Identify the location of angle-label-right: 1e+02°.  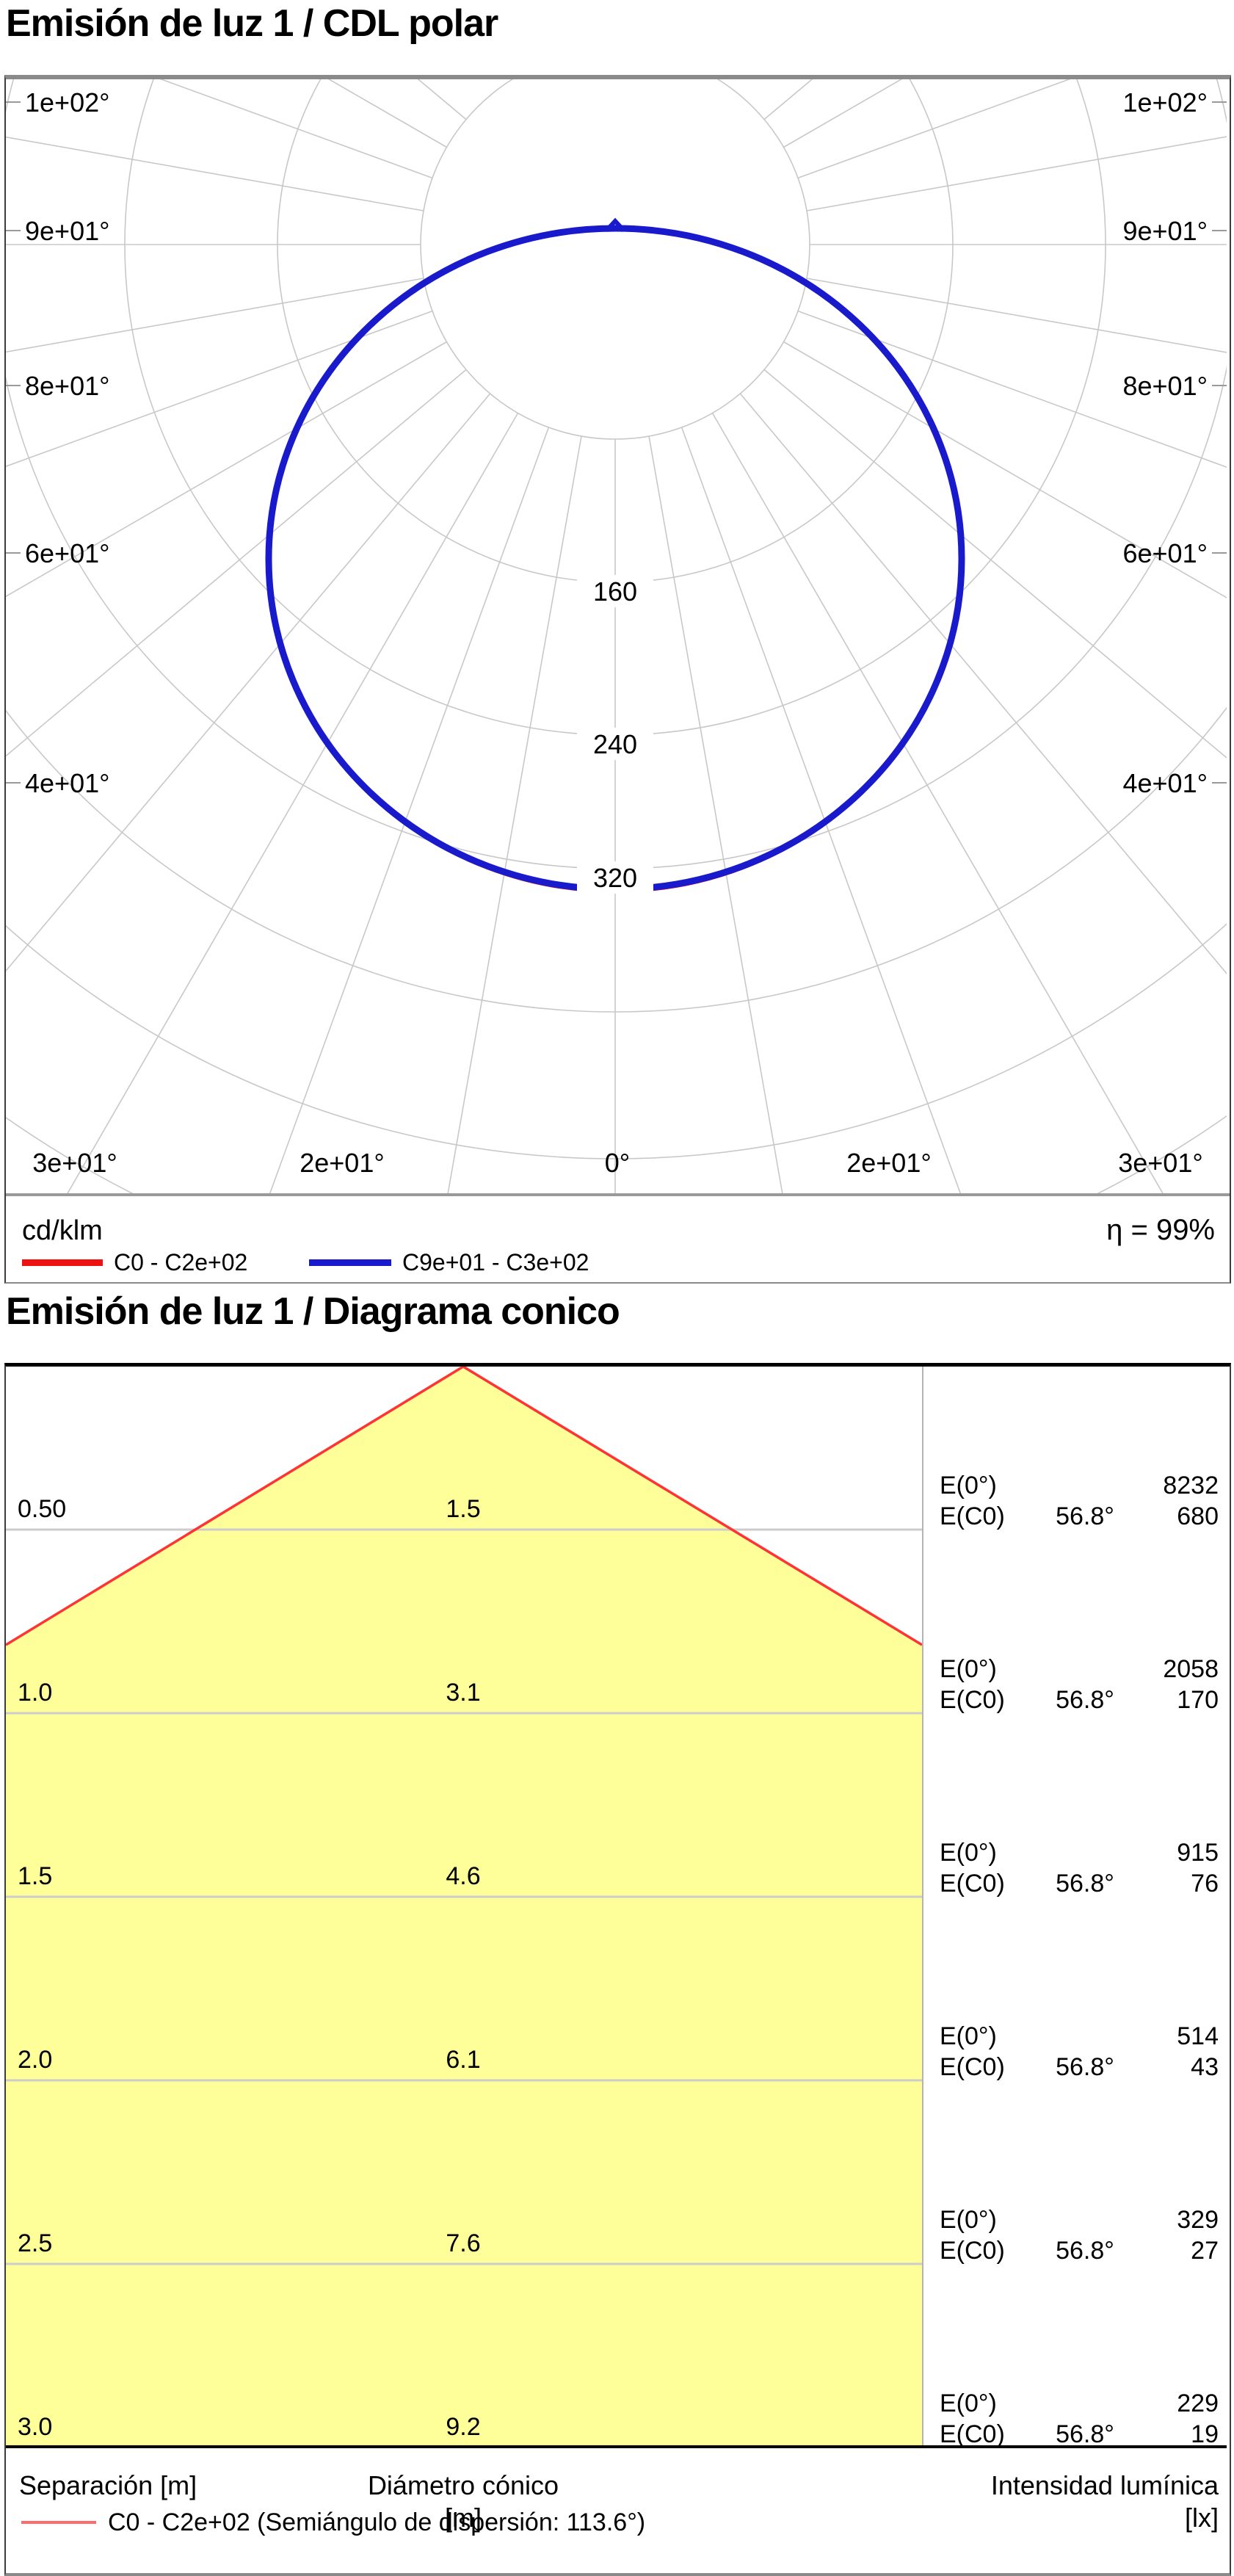
(1165, 102).